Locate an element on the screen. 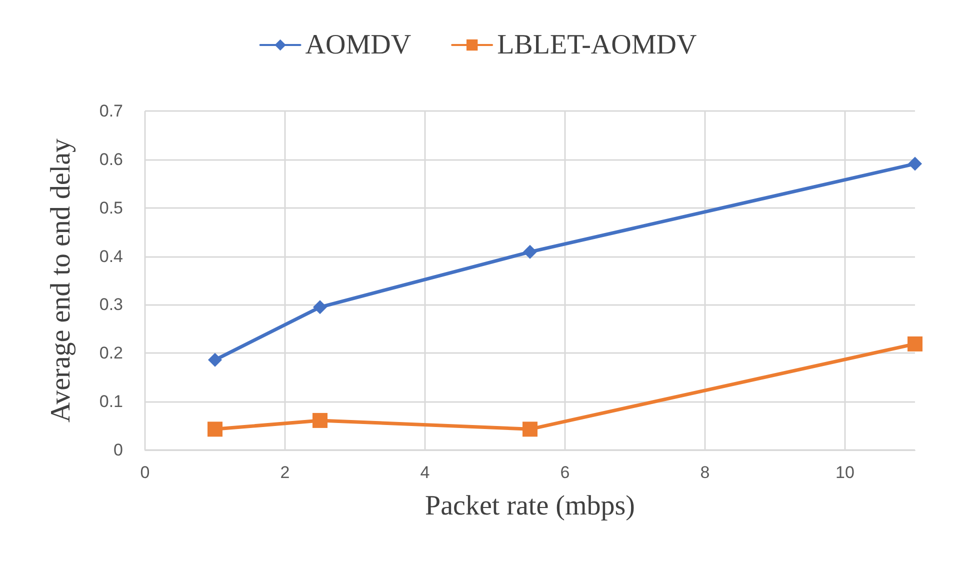 The image size is (957, 579). x-axis-title: Packet rate (mbps) is located at coordinates (530, 506).